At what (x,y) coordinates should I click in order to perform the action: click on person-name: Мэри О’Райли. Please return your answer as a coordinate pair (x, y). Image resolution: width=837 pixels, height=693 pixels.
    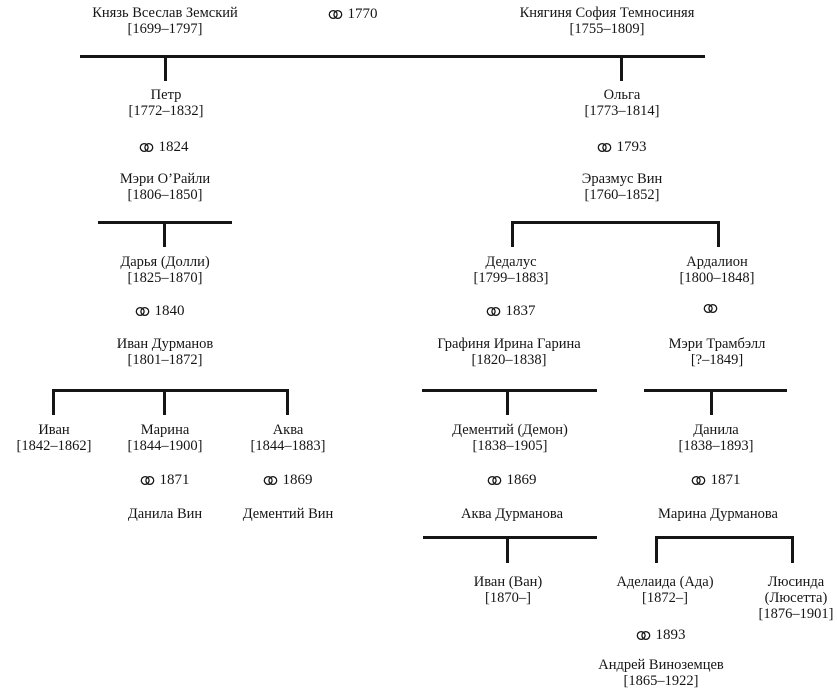
    Looking at the image, I should click on (165, 179).